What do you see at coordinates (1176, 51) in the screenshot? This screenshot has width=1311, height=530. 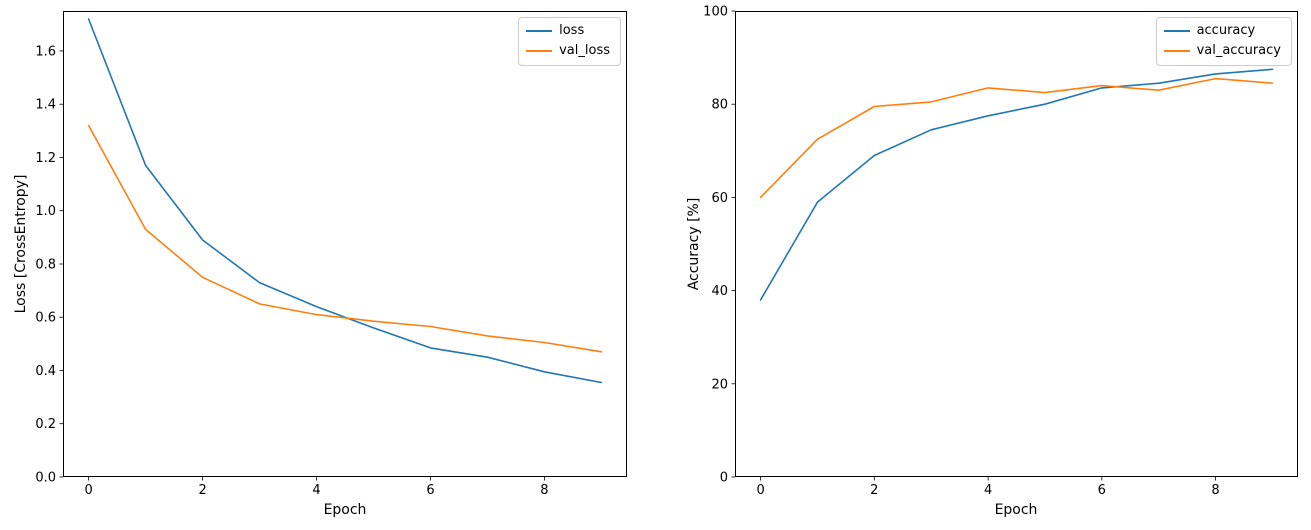 I see `val-accuracy-line-swatch` at bounding box center [1176, 51].